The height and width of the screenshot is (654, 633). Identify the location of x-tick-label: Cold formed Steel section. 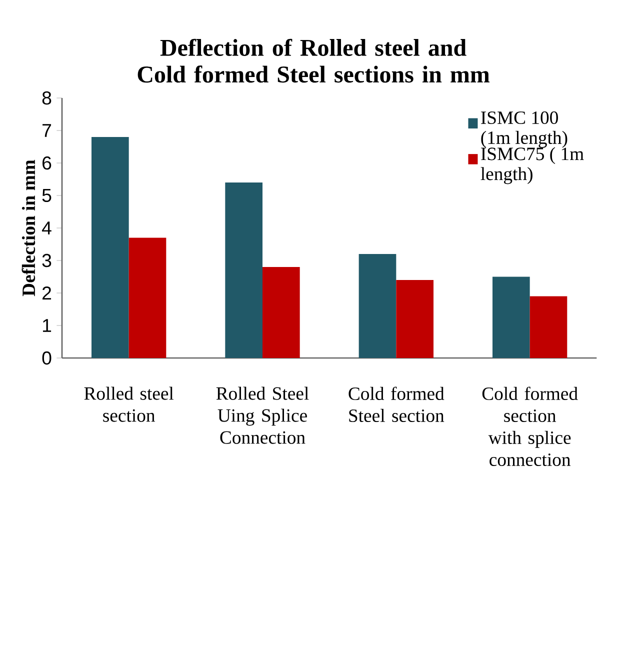
(396, 404).